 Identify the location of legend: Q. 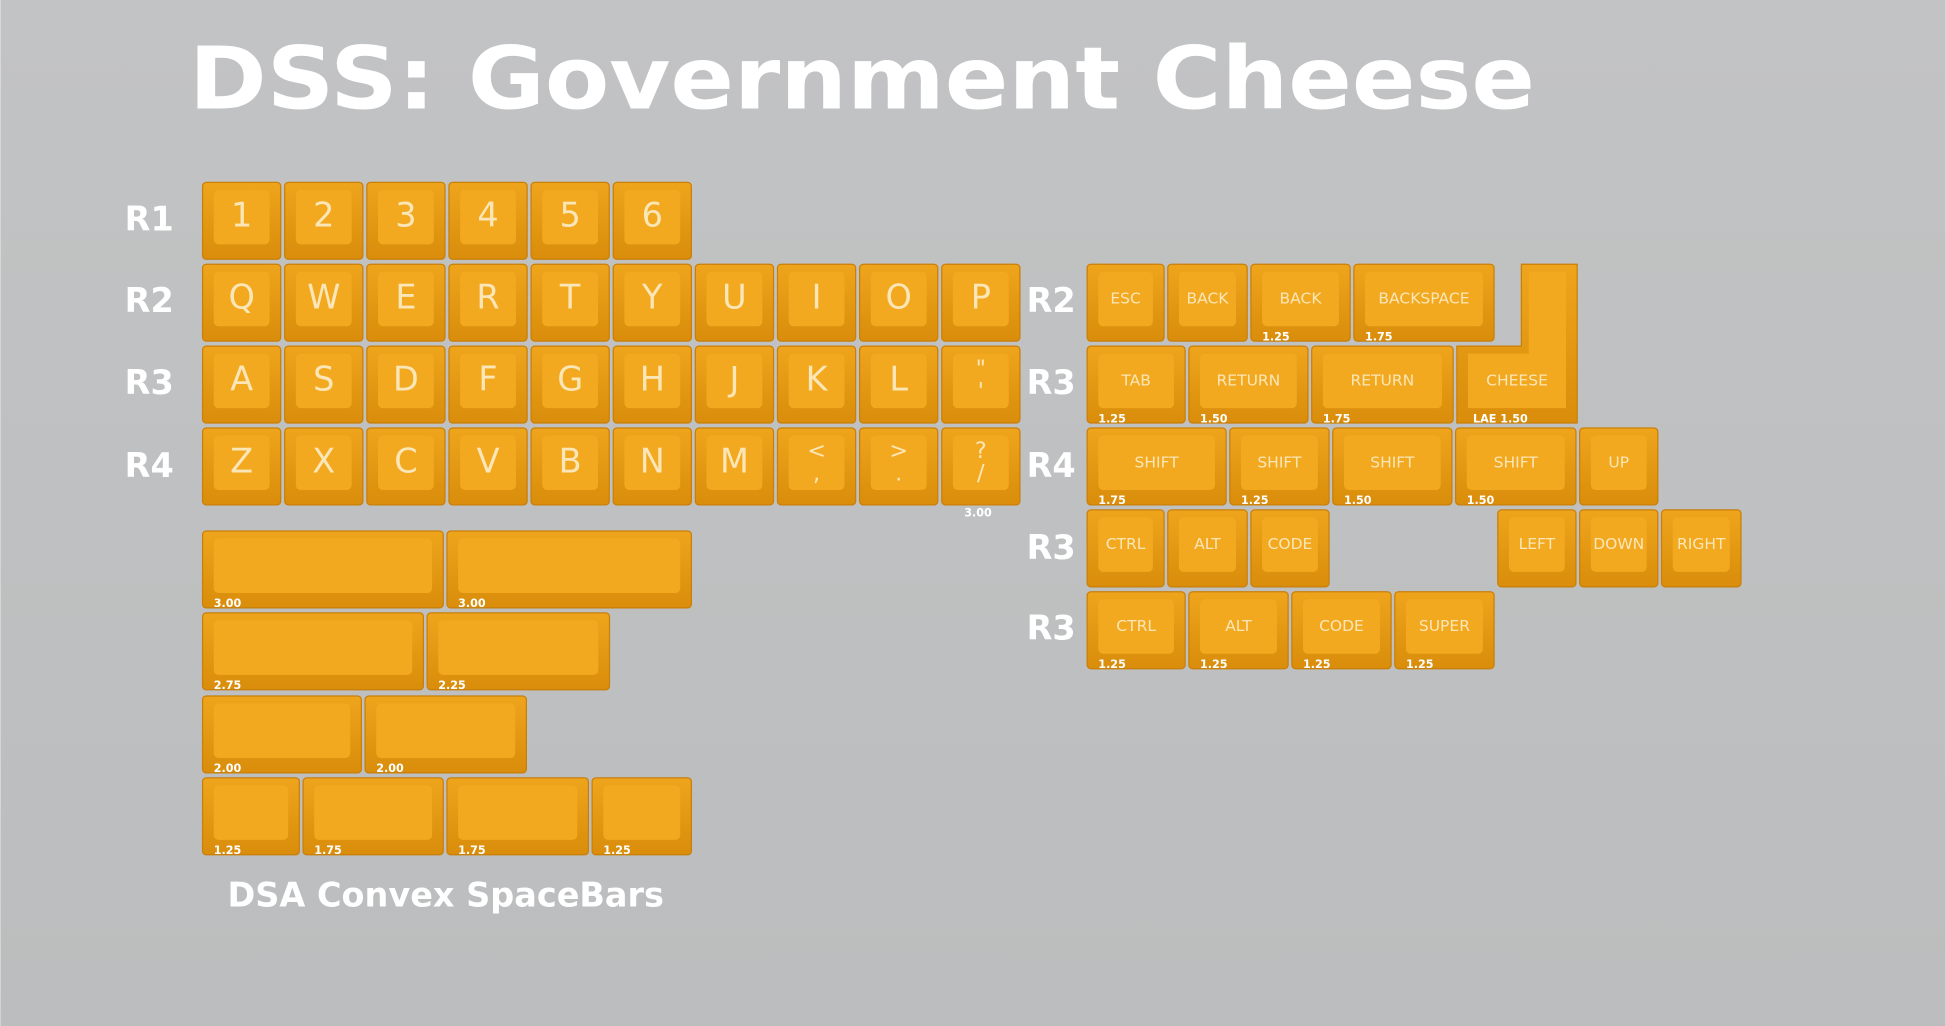
(241, 296).